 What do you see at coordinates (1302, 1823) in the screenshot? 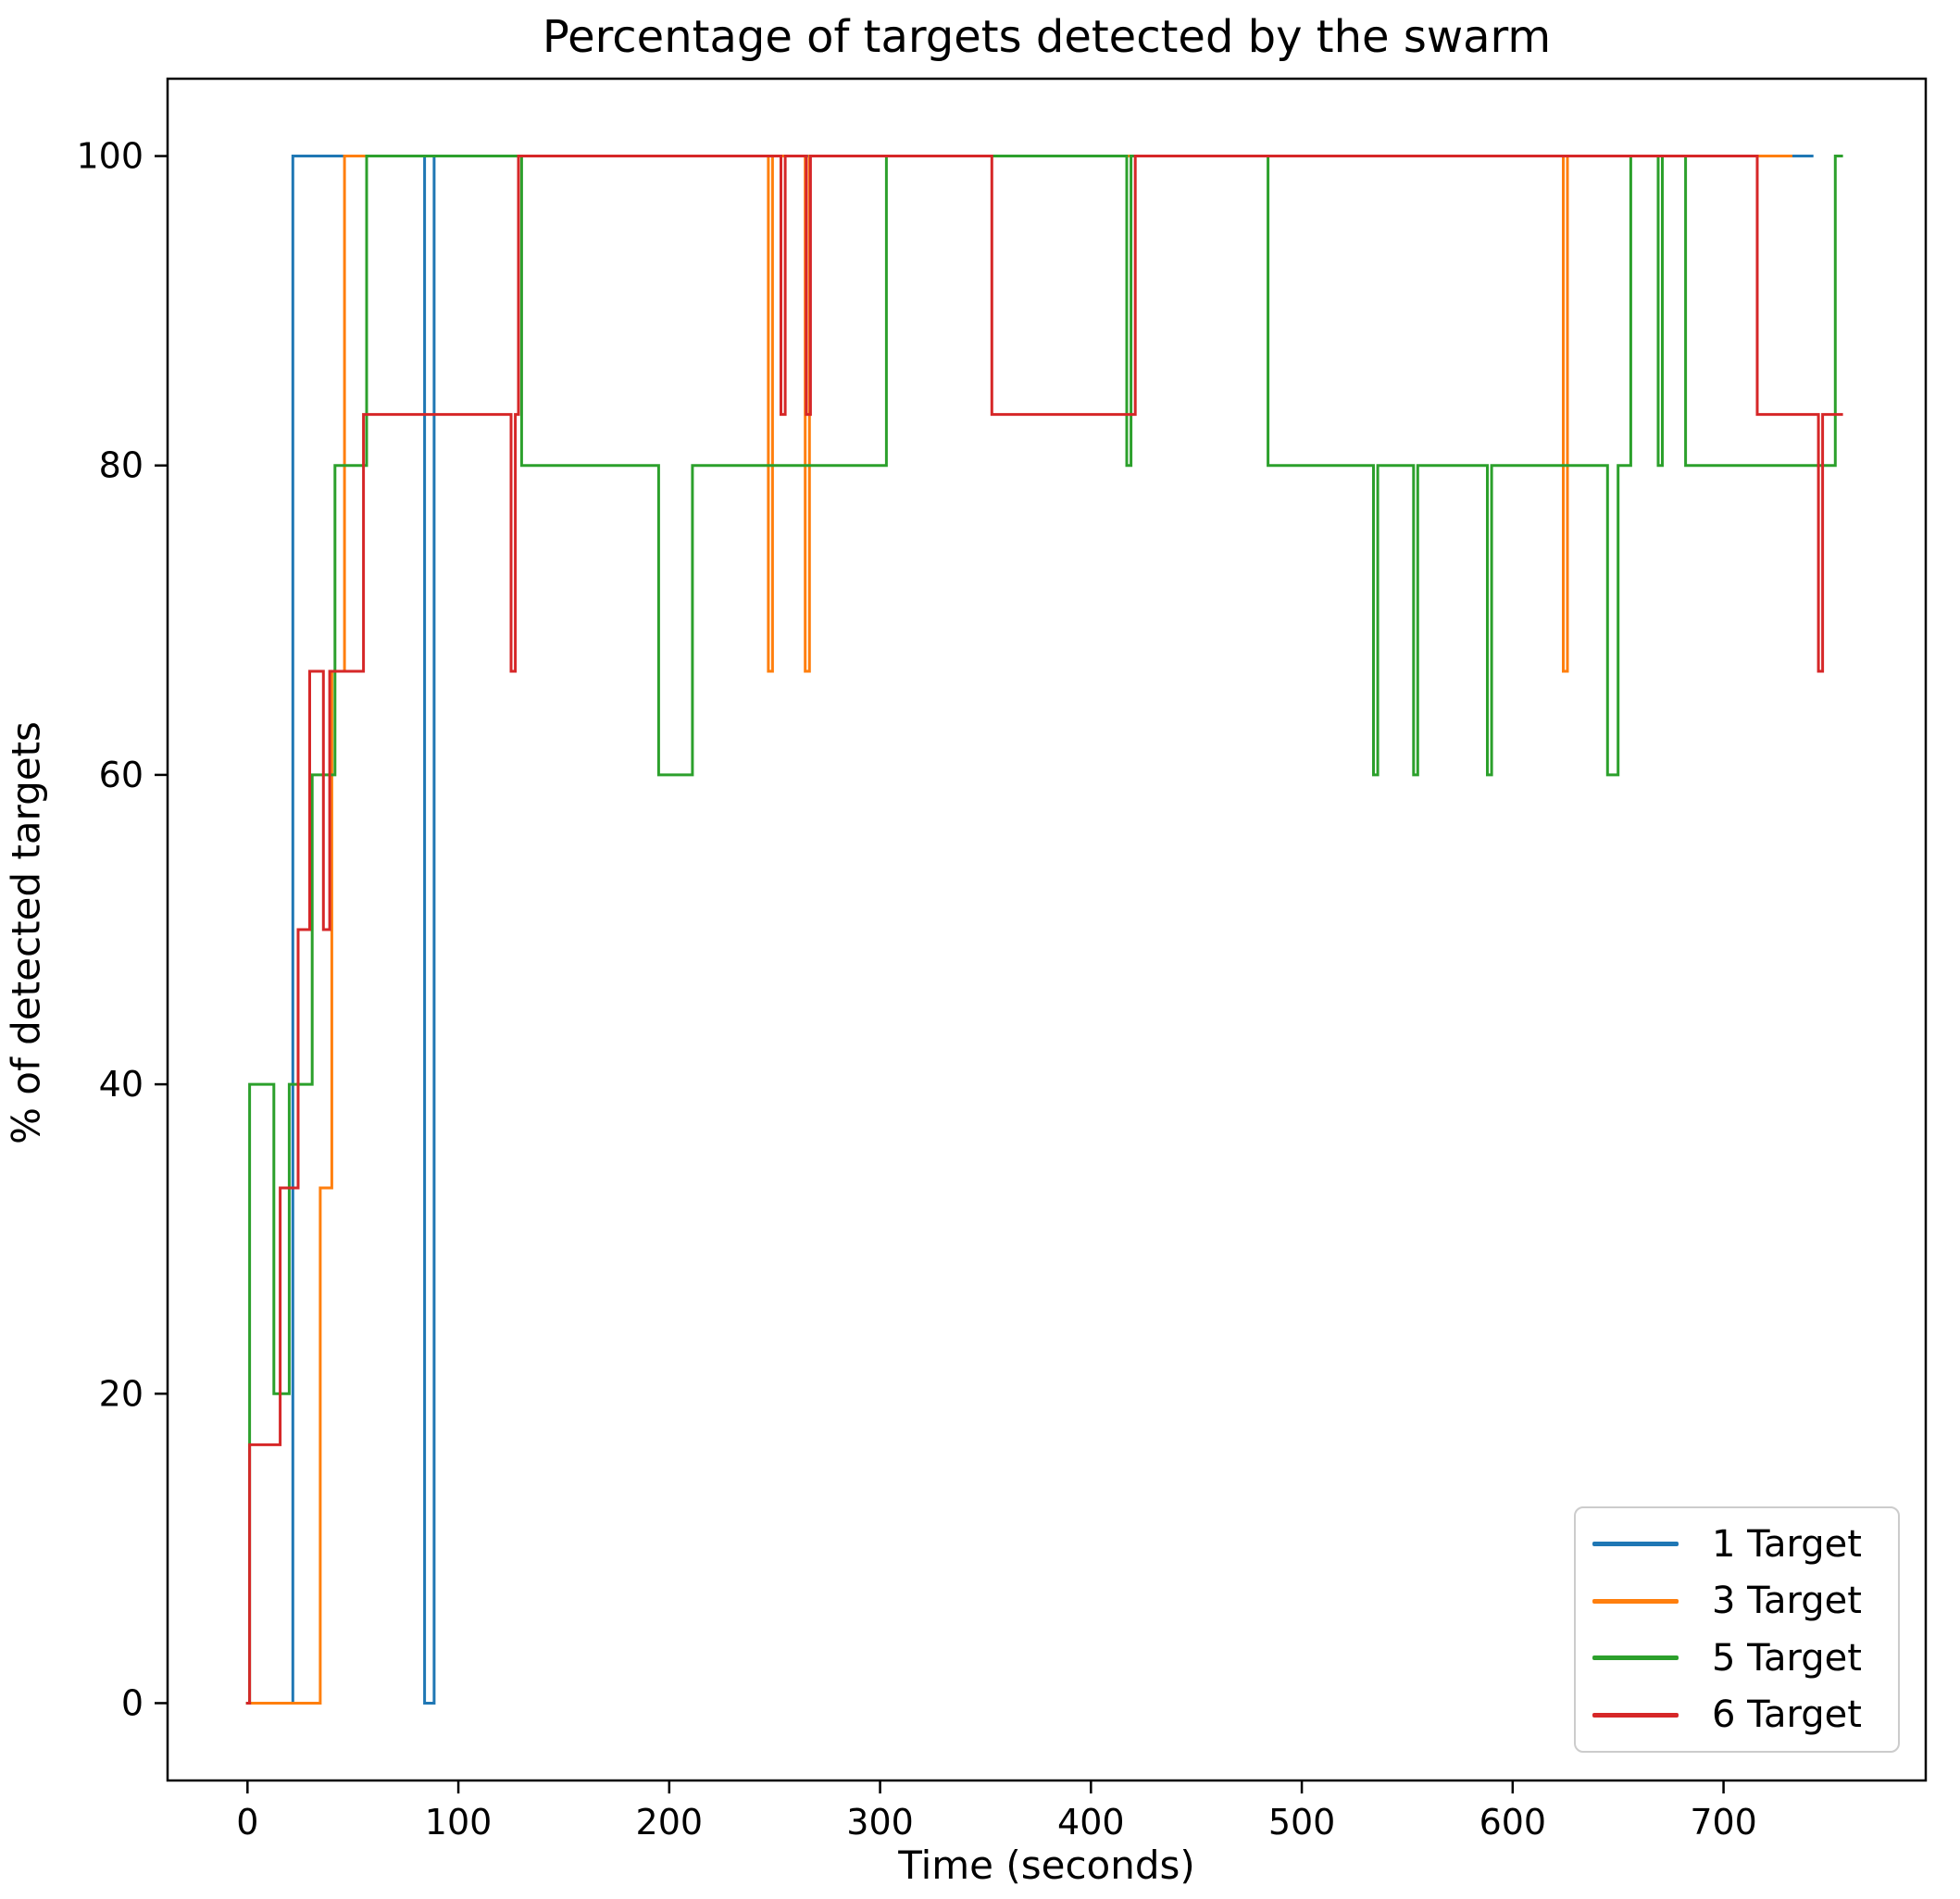
I see `x-tick-label: 500` at bounding box center [1302, 1823].